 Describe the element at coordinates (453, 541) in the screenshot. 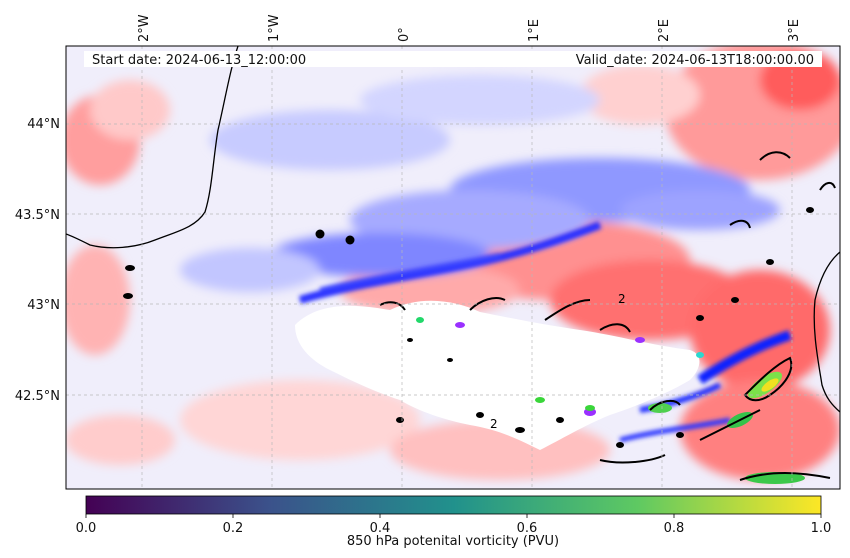

I see `colorbar-label: 850 hPa potenital vorticity (PVU)` at that location.